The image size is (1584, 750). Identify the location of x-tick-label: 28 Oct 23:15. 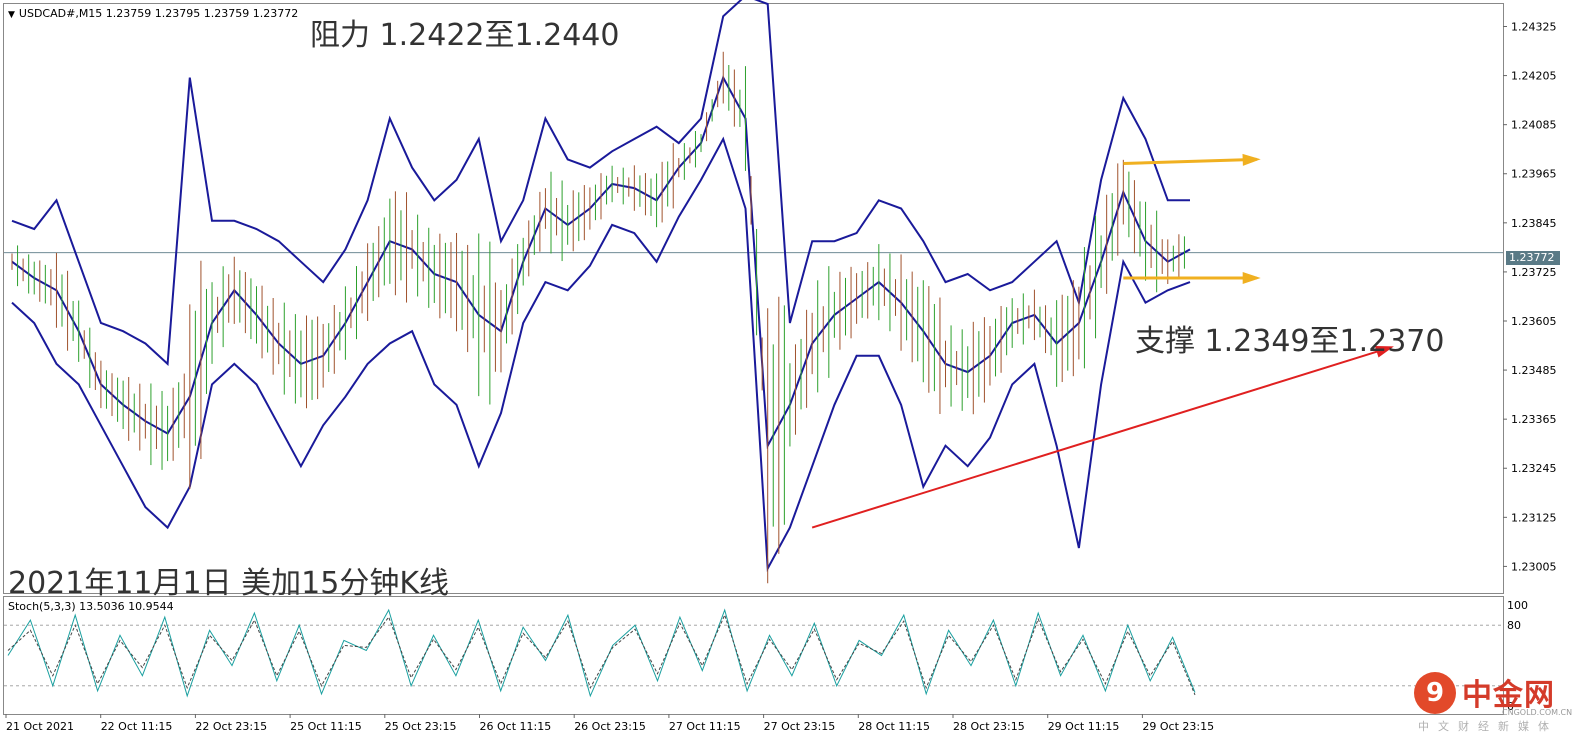
(989, 726).